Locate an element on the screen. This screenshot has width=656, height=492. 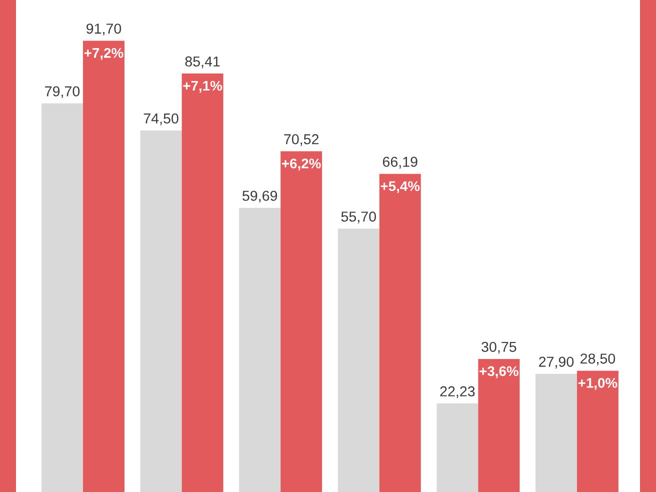
data-label: 74,50 is located at coordinates (161, 119).